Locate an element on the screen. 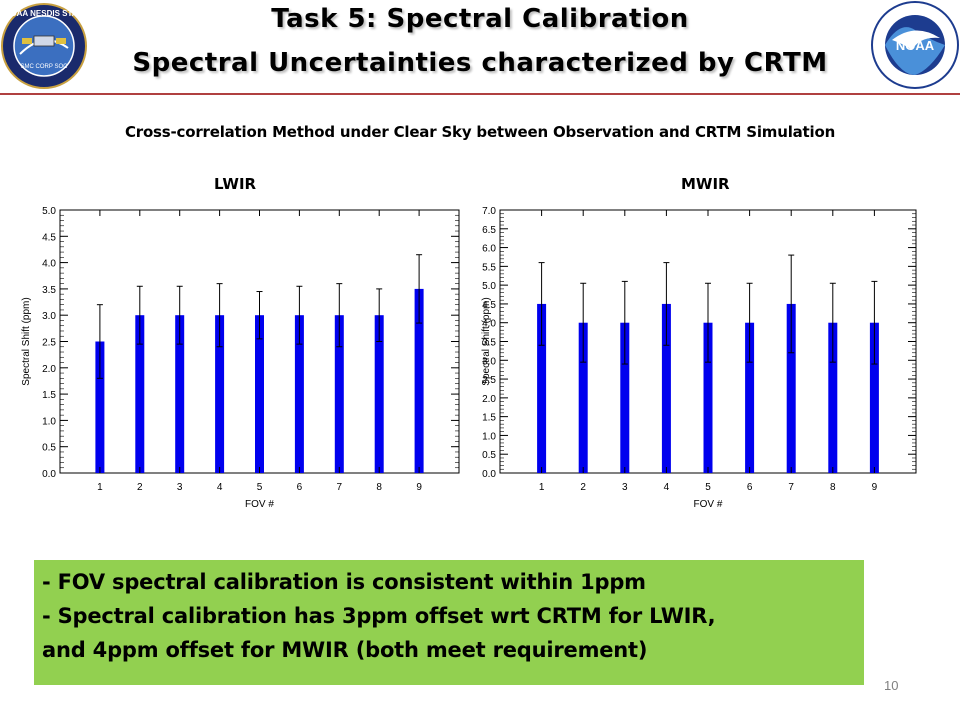 This screenshot has width=960, height=720. noaa-logo: NOAA is located at coordinates (915, 45).